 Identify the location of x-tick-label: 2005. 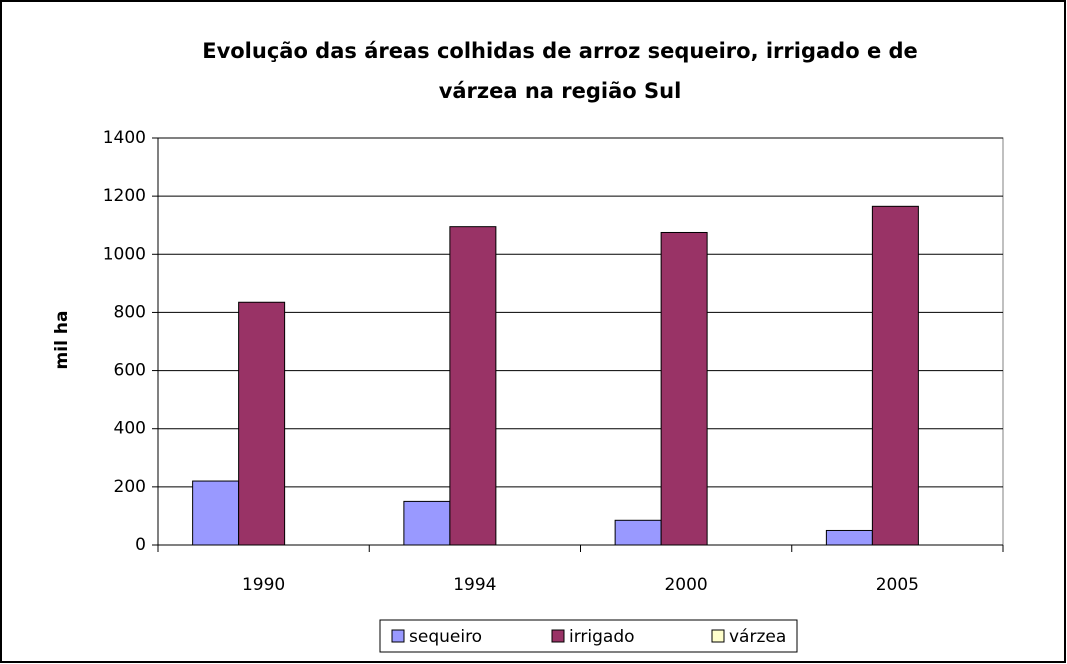
(897, 585).